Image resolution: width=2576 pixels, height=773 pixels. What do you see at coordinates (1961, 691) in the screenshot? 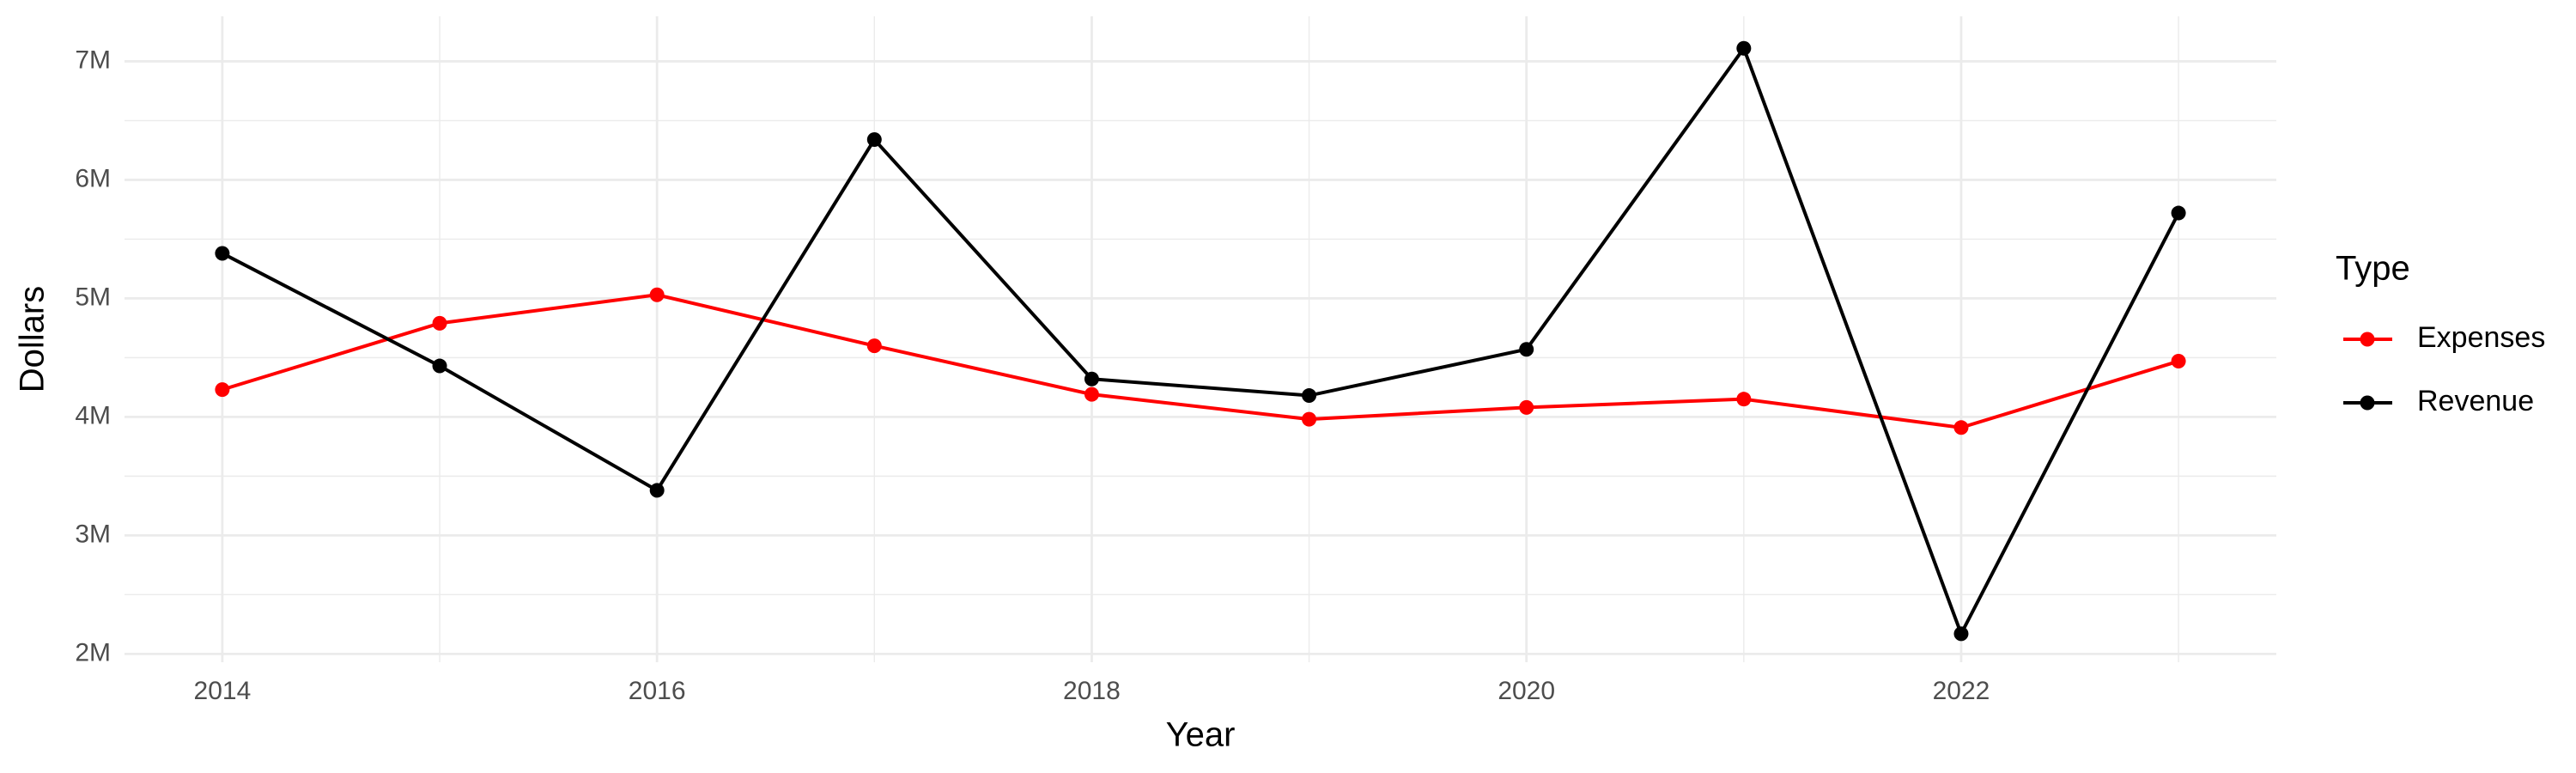
I see `x-tick-label: 2022` at bounding box center [1961, 691].